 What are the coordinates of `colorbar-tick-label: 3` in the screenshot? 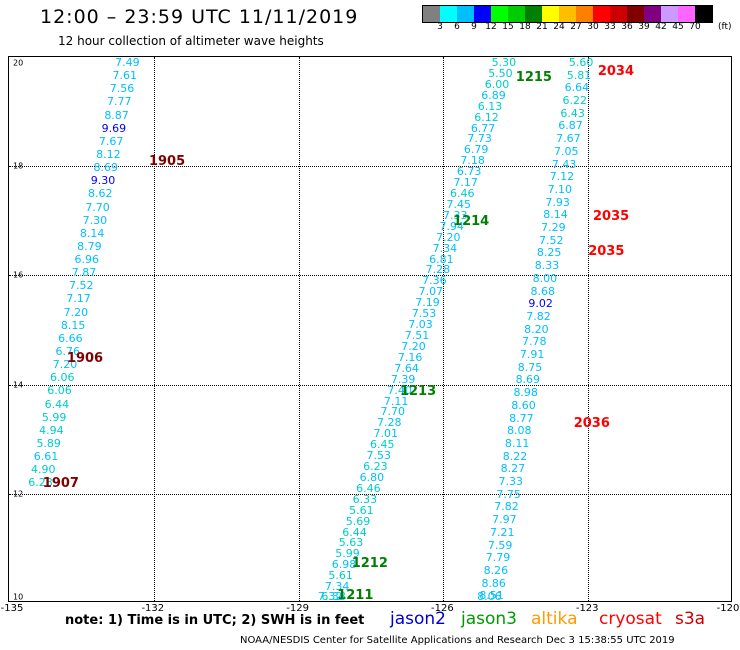 It's located at (440, 27).